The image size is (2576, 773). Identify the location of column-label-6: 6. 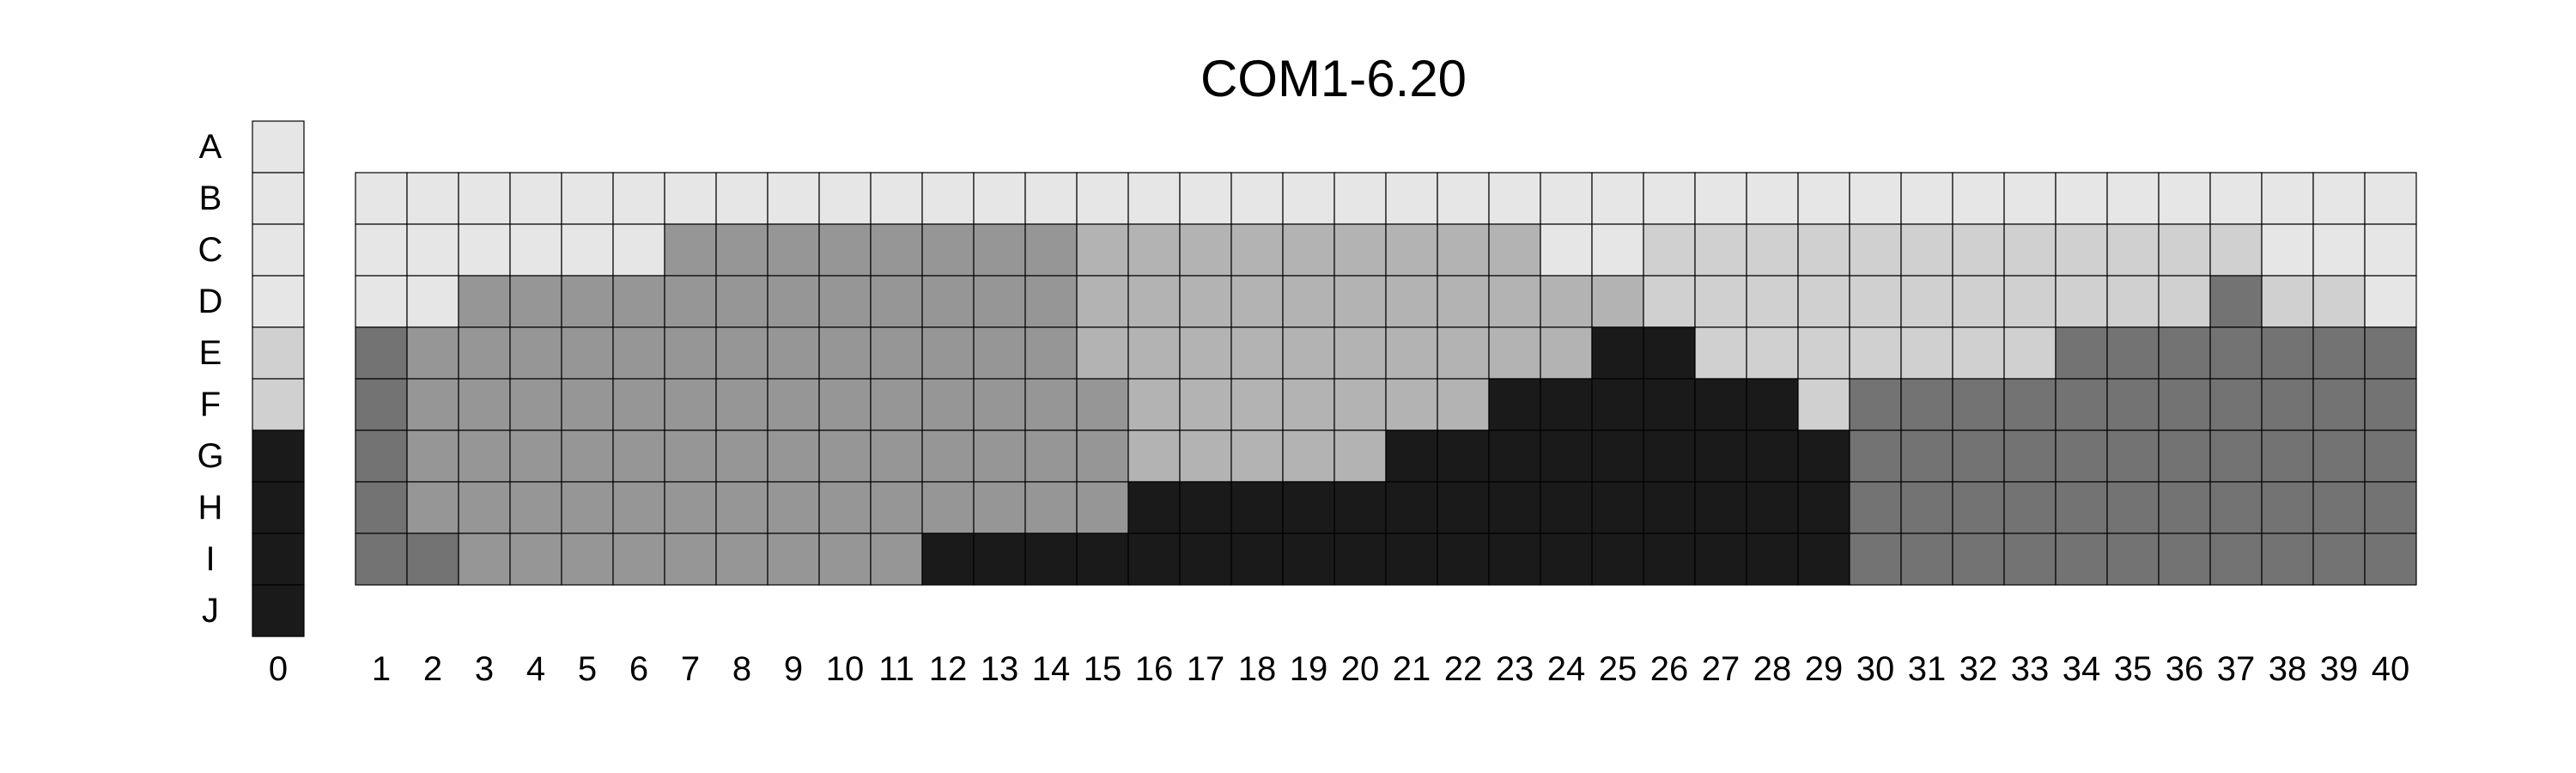
(638, 669).